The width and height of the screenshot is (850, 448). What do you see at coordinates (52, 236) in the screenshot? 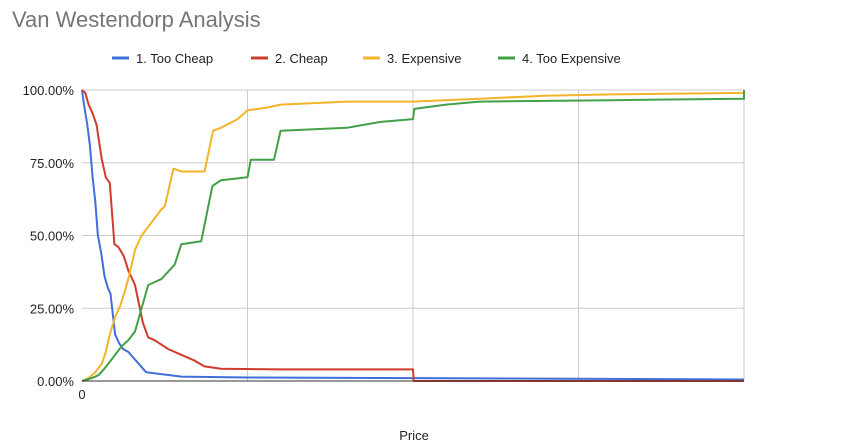
I see `y-tick-label: 50.00%` at bounding box center [52, 236].